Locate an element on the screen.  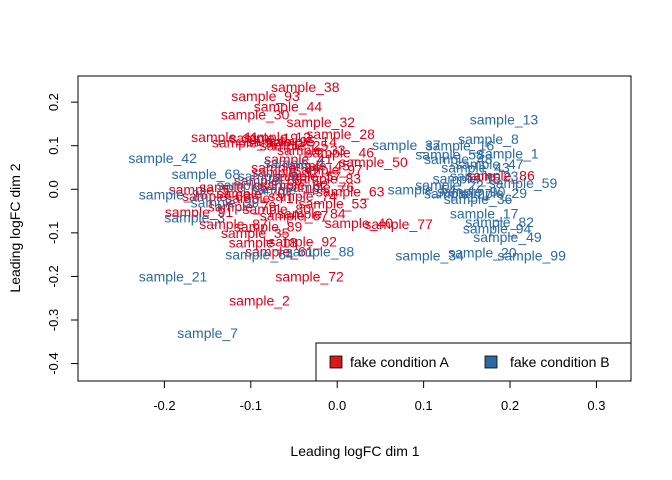
sample-label: sample_27 is located at coordinates (458, 194).